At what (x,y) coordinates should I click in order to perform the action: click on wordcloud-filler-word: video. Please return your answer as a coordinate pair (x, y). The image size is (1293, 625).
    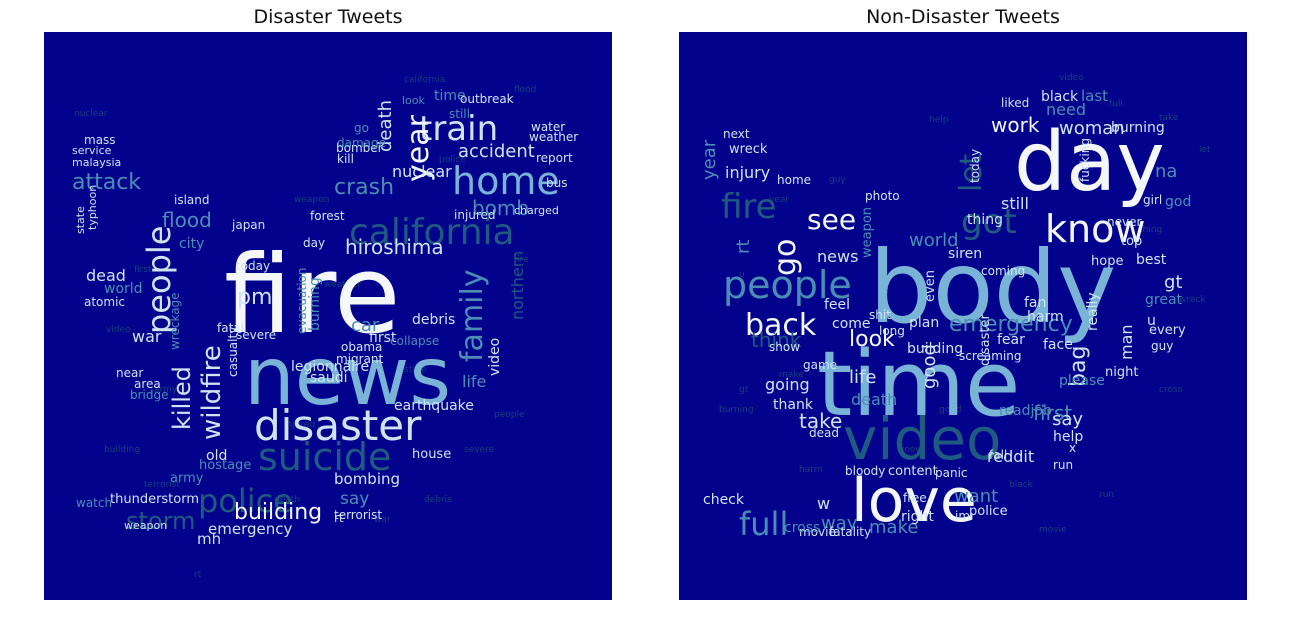
    Looking at the image, I should click on (118, 330).